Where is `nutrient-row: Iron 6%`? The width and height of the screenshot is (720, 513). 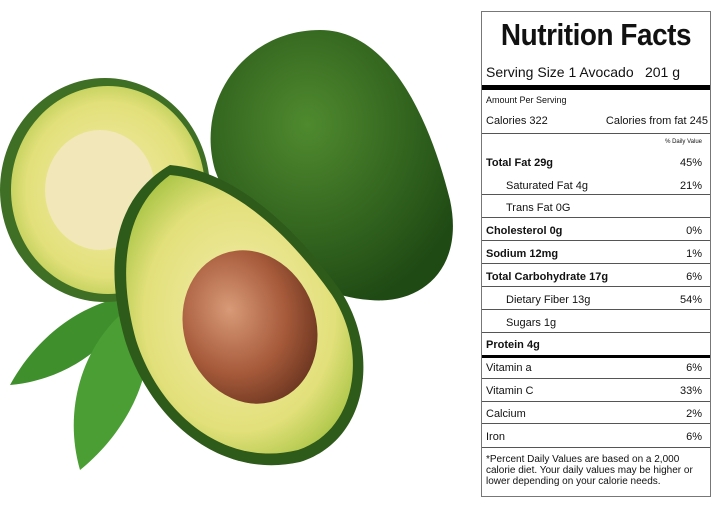
nutrient-row: Iron 6% is located at coordinates (594, 437).